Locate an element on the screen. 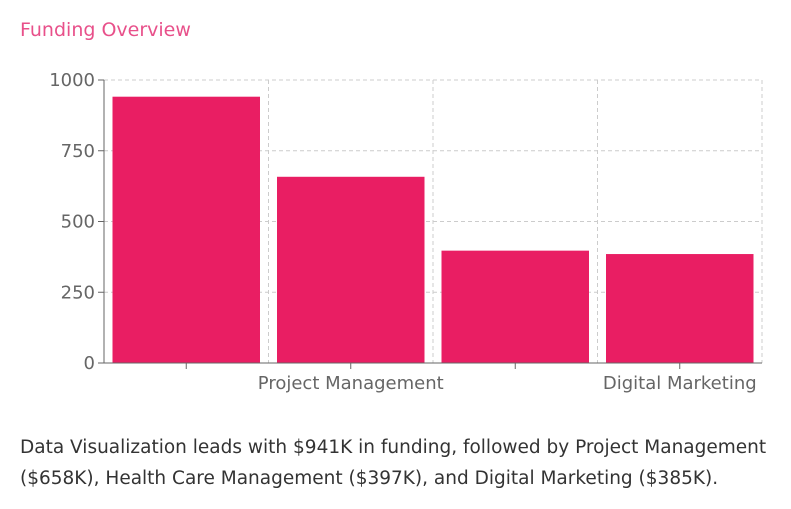 The image size is (791, 509). y-tick-label: 750 is located at coordinates (78, 151).